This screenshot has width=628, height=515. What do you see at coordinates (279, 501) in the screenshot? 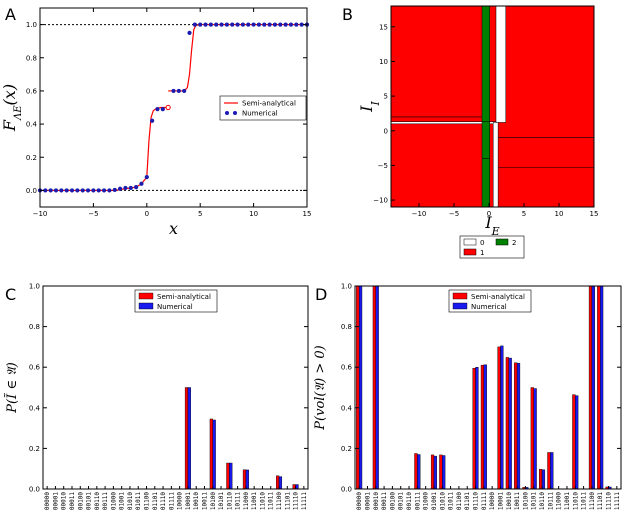
I see `x-tick-label: 11100` at bounding box center [279, 501].